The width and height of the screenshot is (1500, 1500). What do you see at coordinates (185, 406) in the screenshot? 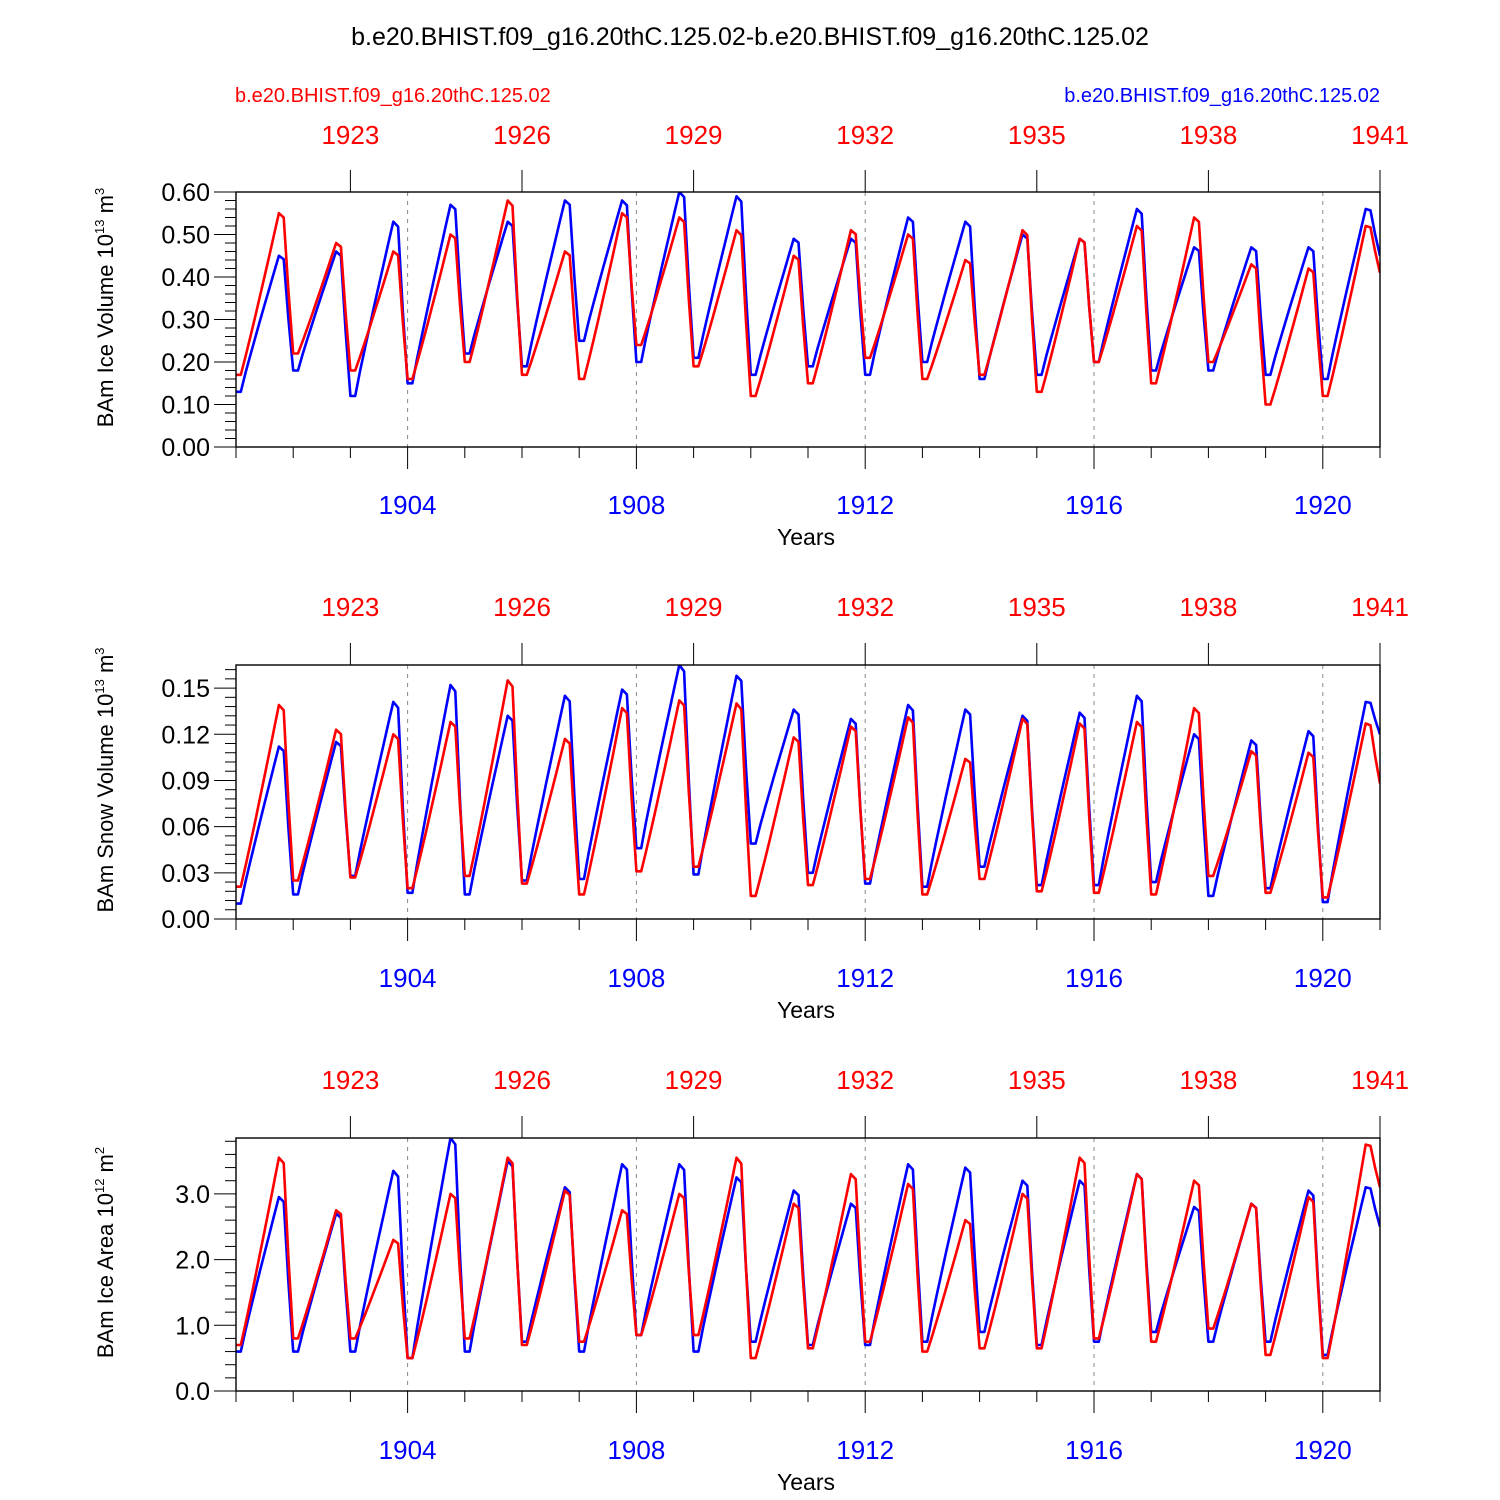
I see `y-tick-label: 0.10` at bounding box center [185, 406].